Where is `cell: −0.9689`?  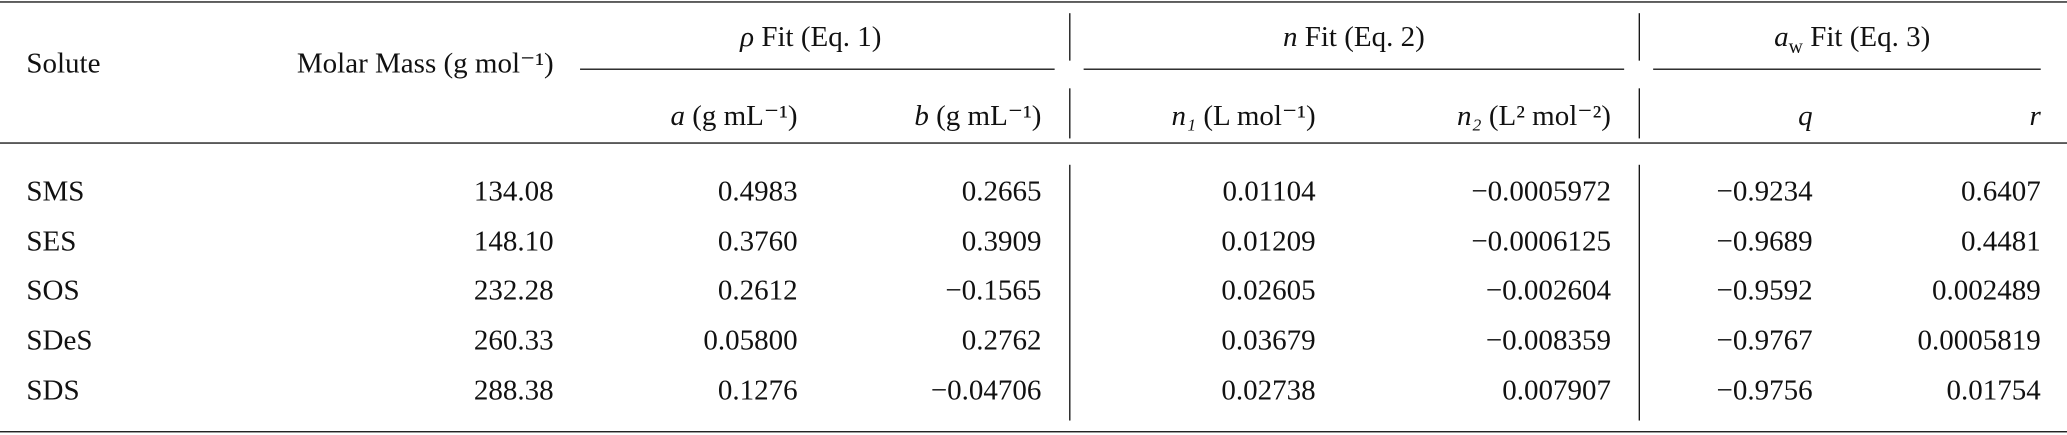 cell: −0.9689 is located at coordinates (1764, 241).